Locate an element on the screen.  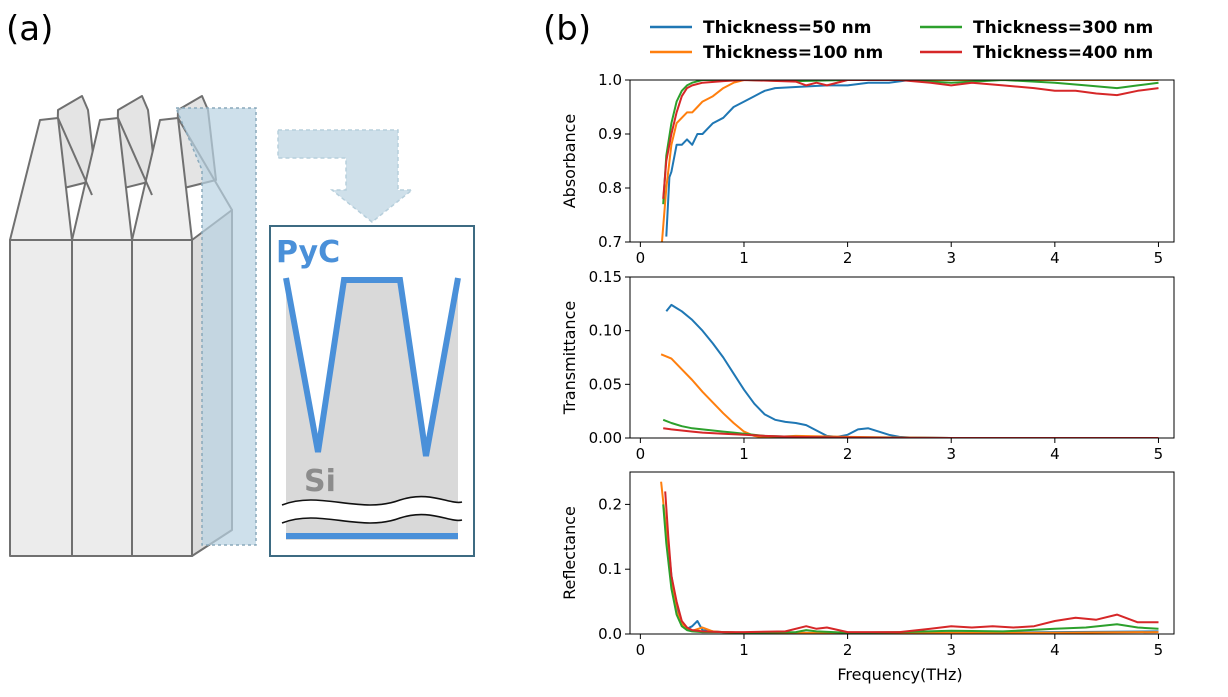
absorbance-x-tick-label: 3 is located at coordinates (951, 258).